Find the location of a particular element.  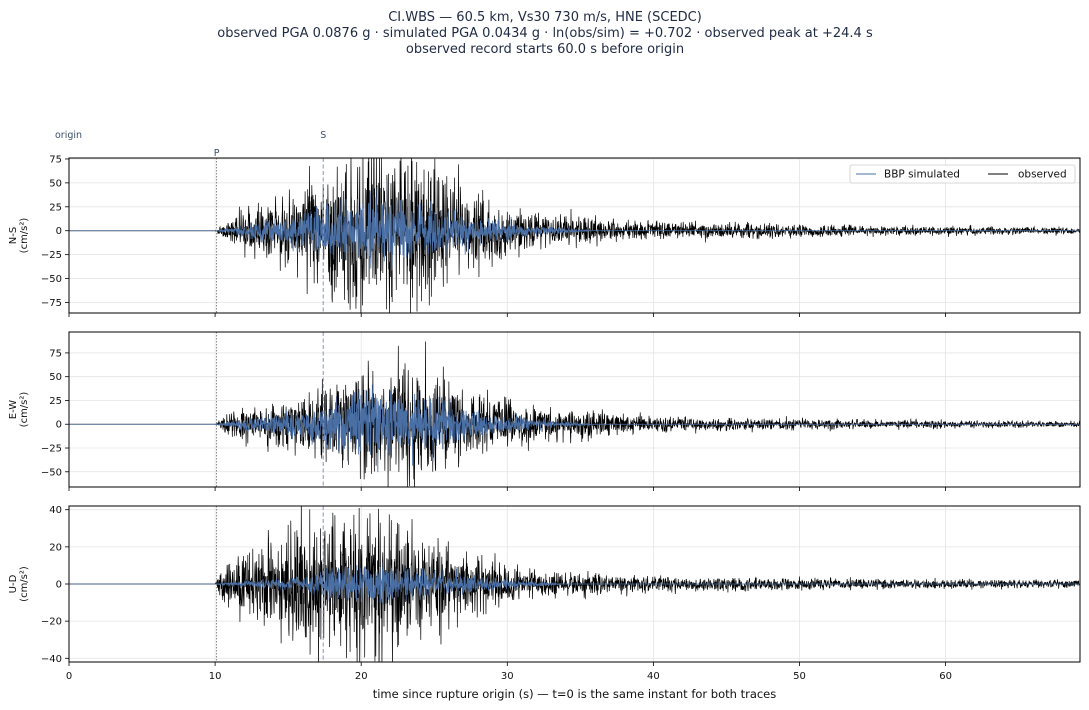

y-tick-label: −75 is located at coordinates (51, 303).